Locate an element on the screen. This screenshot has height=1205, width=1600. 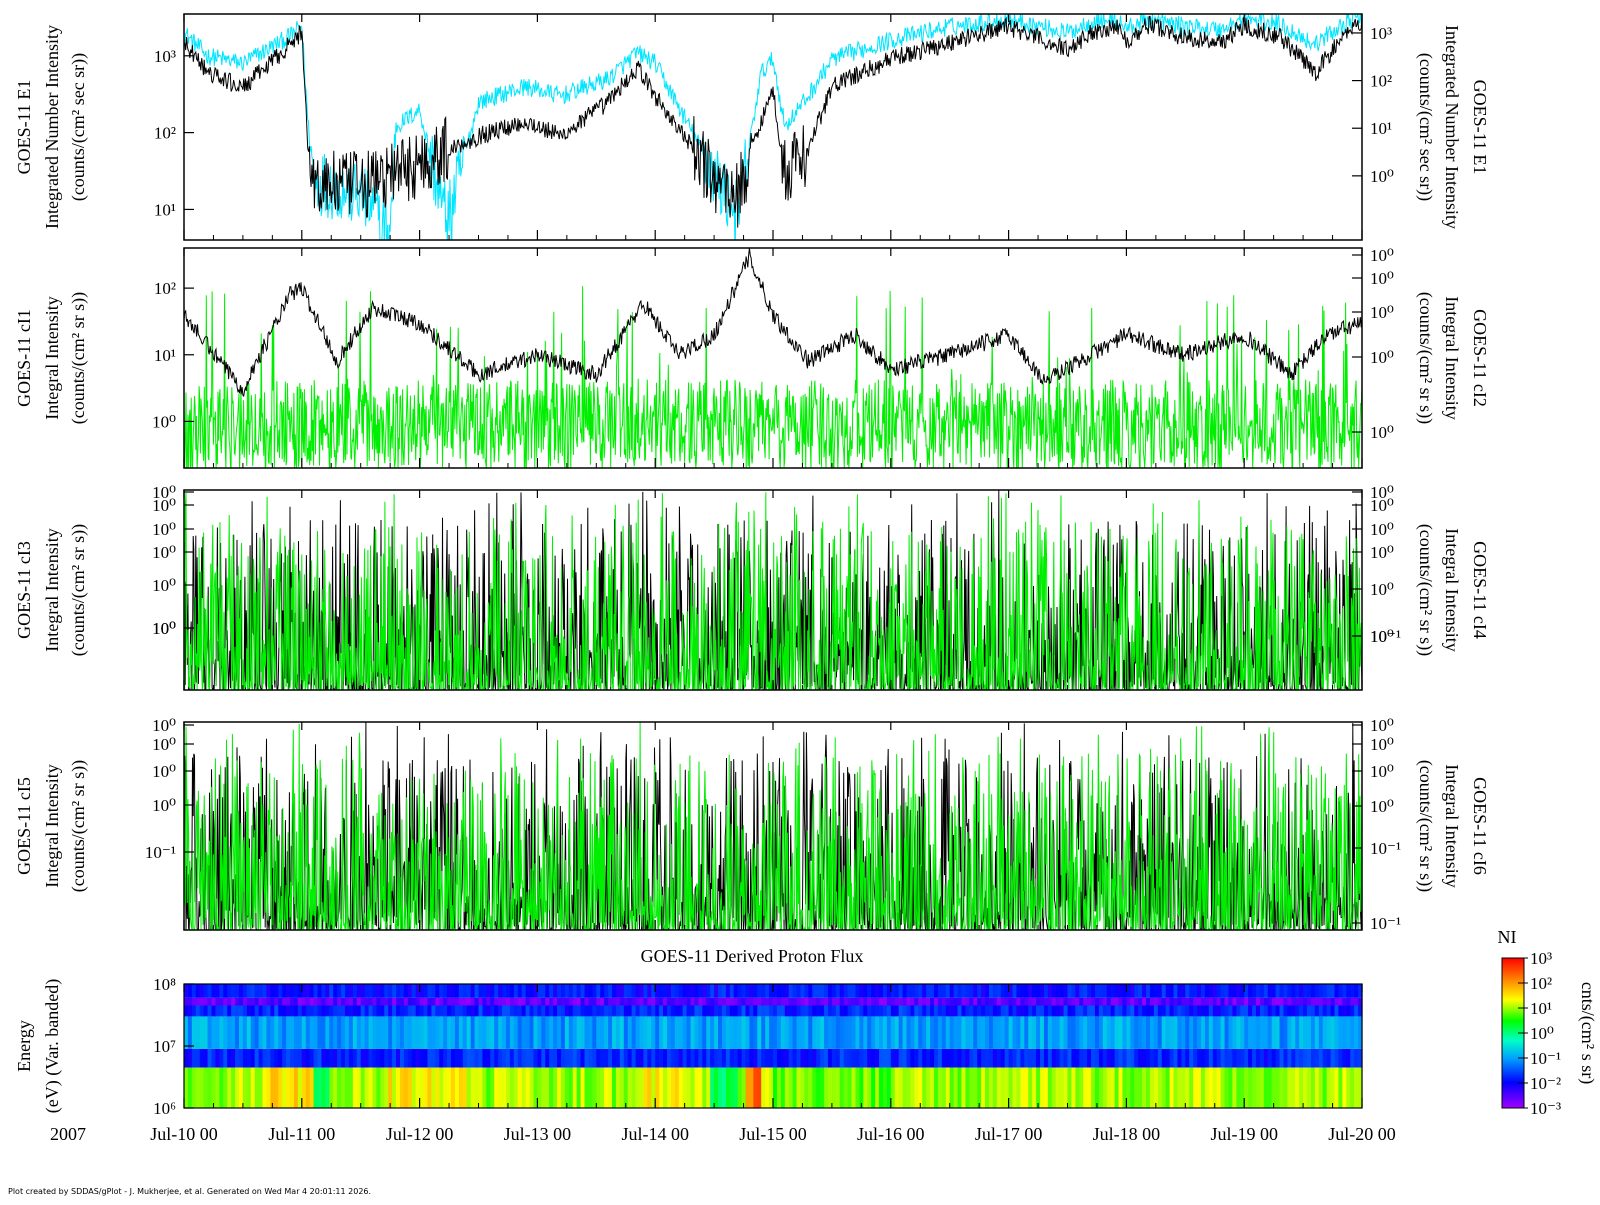
proton-flux-left-tick-label: 10⁶ is located at coordinates (164, 1108).